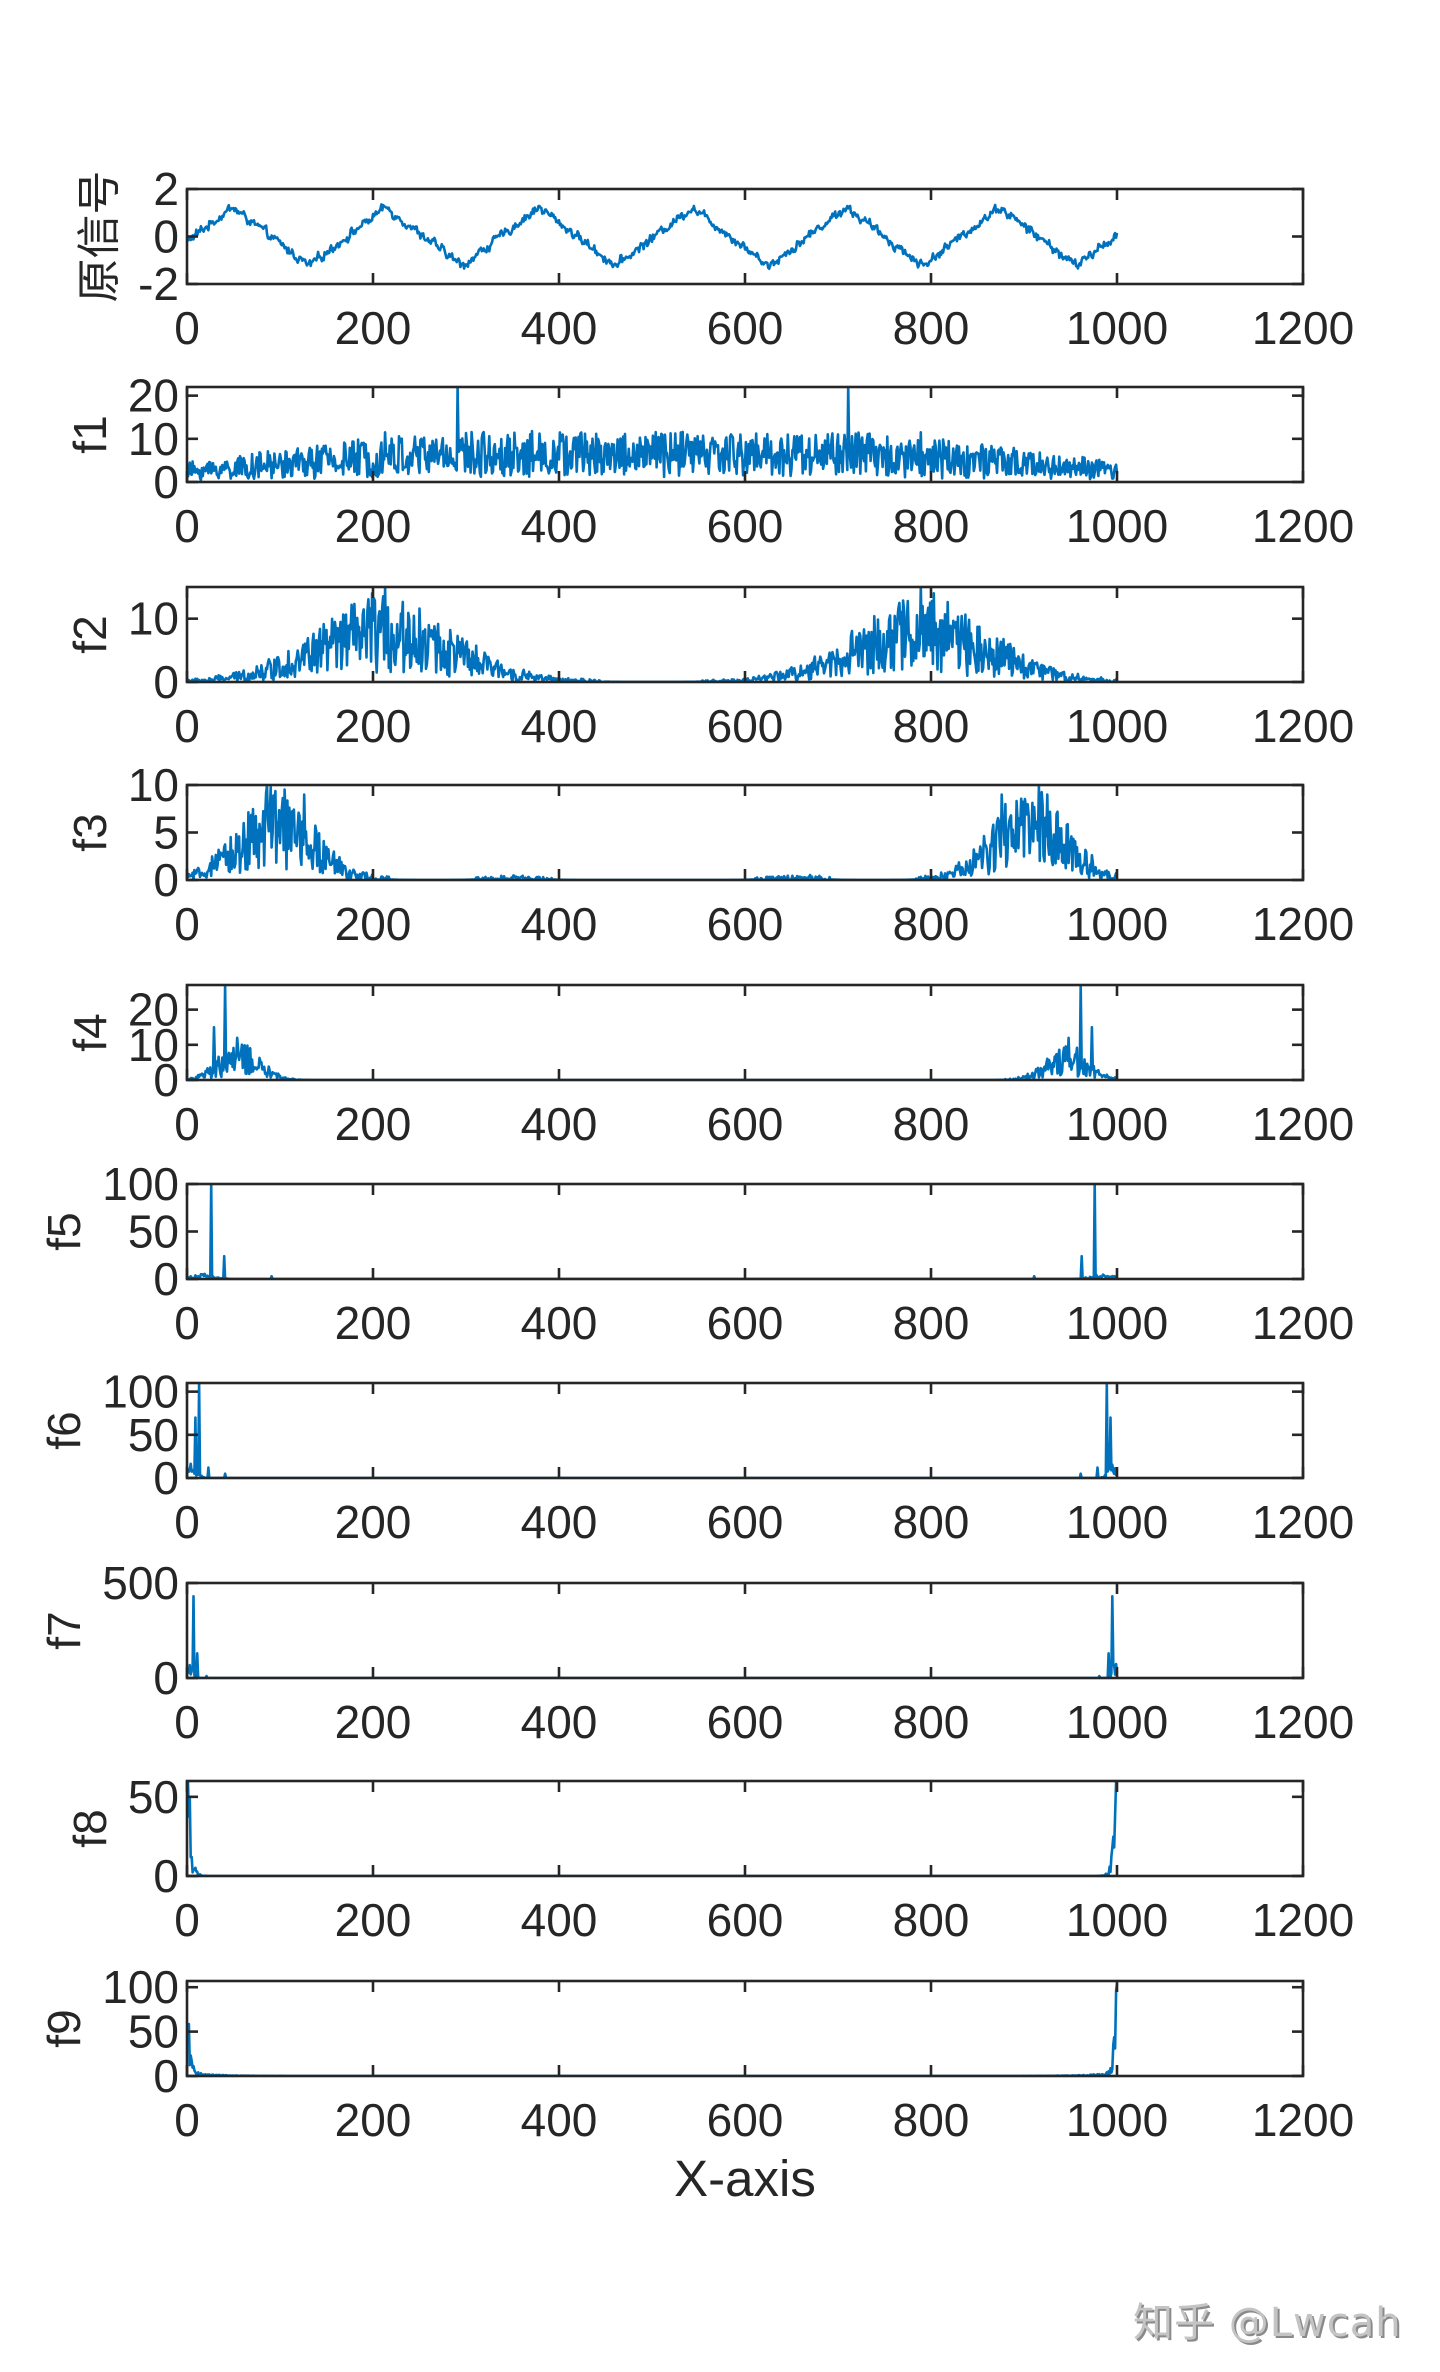  What do you see at coordinates (158, 284) in the screenshot?
I see `y-tick-label: -2` at bounding box center [158, 284].